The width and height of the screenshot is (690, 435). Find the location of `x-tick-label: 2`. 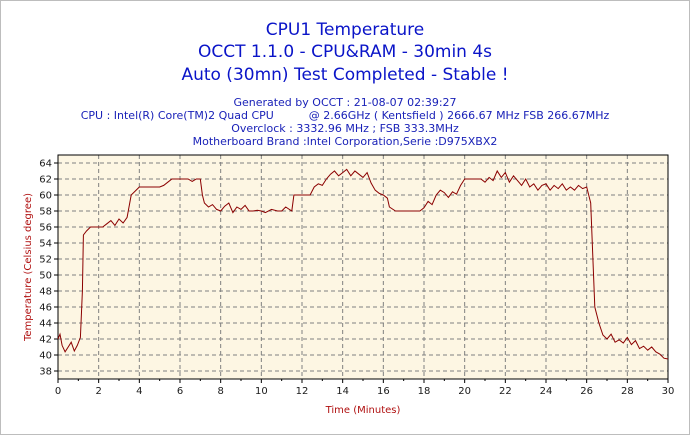

x-tick-label: 2 is located at coordinates (98, 391).